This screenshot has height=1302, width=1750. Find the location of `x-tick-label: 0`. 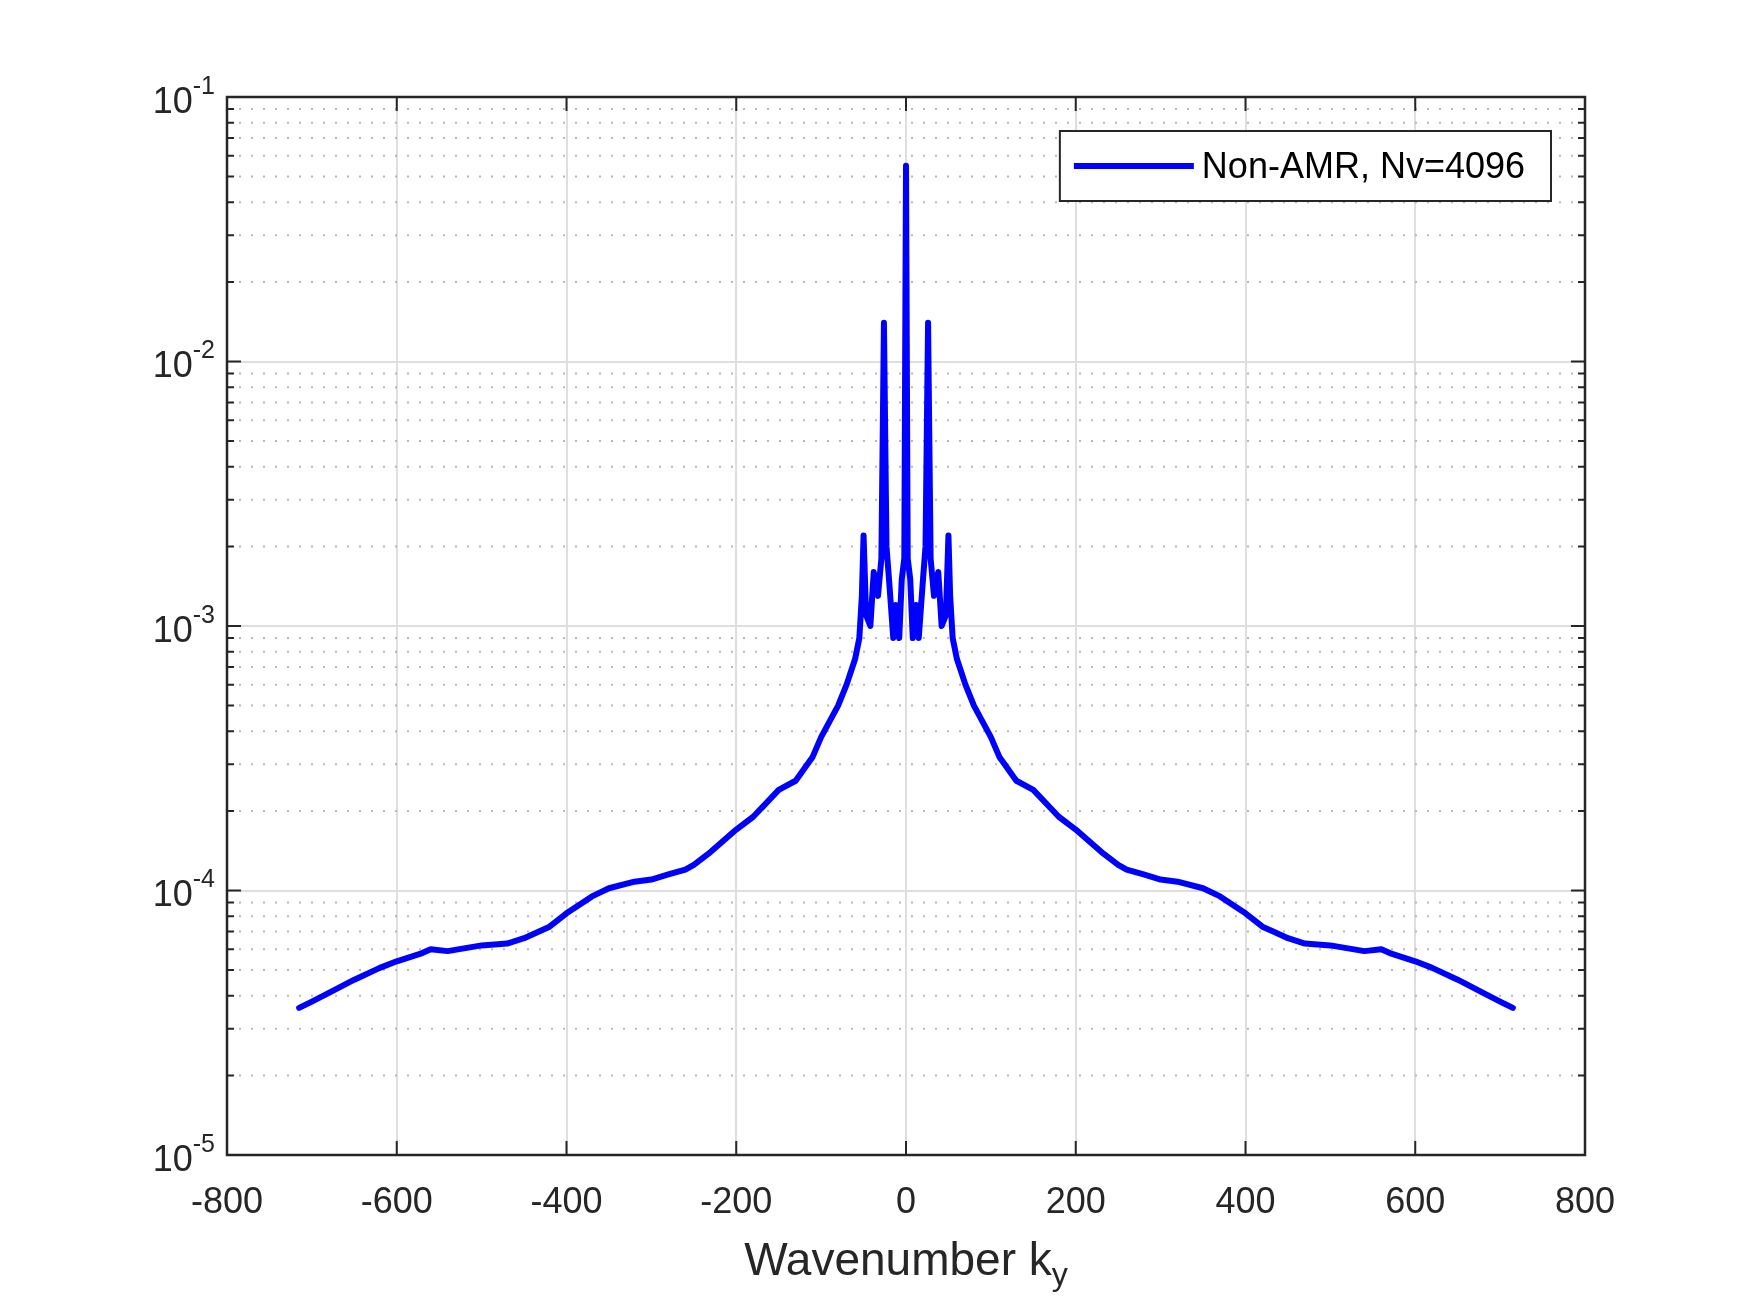

x-tick-label: 0 is located at coordinates (906, 1200).